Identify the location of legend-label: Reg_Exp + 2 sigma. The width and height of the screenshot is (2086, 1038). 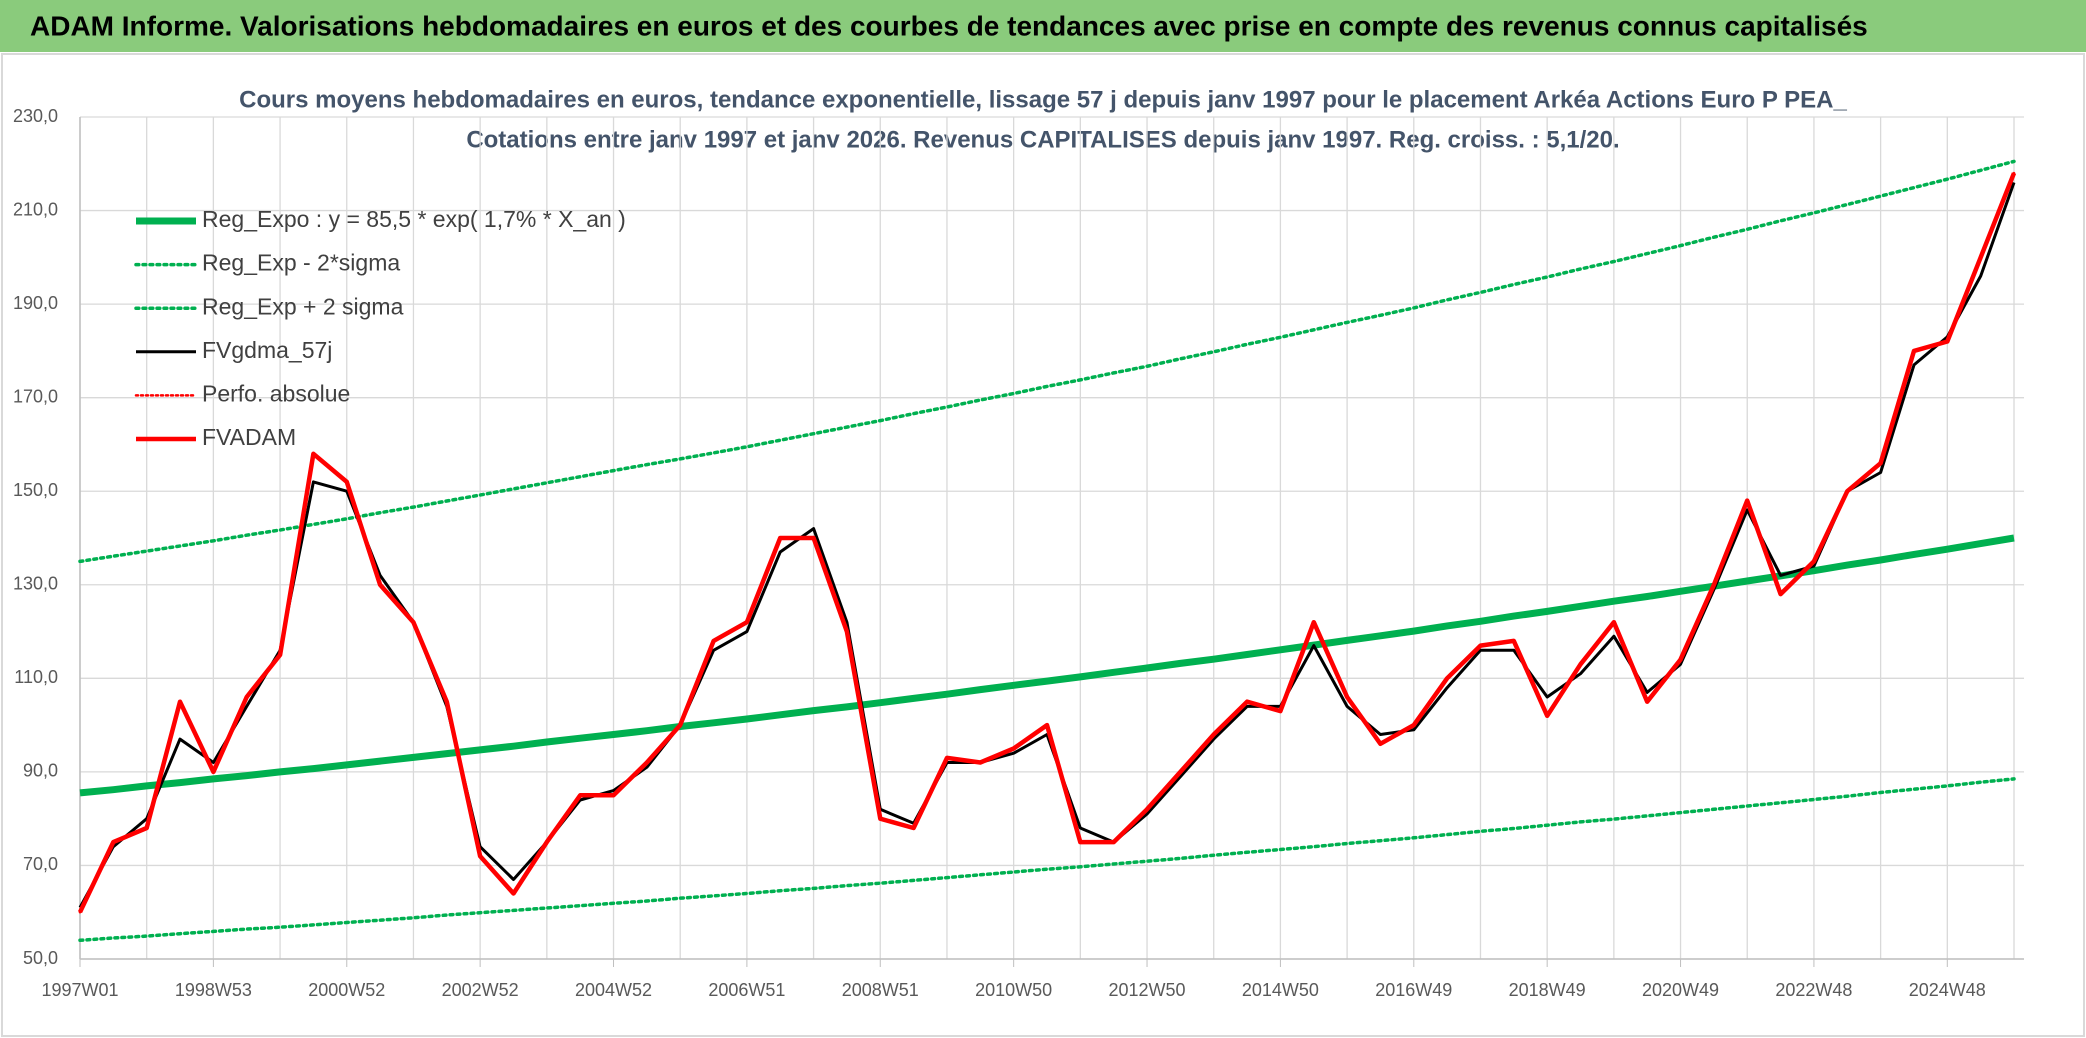
(303, 306).